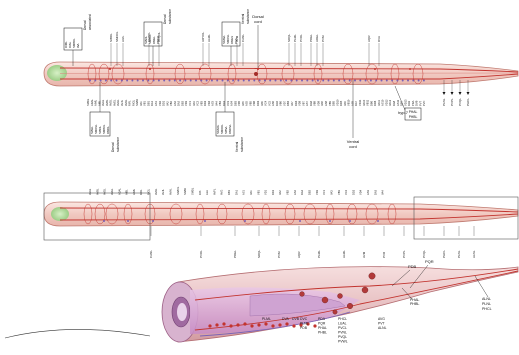 The height and width of the screenshot is (355, 519). Describe the element at coordinates (134, 191) in the screenshot. I see `neuron-label: AIML` at that location.